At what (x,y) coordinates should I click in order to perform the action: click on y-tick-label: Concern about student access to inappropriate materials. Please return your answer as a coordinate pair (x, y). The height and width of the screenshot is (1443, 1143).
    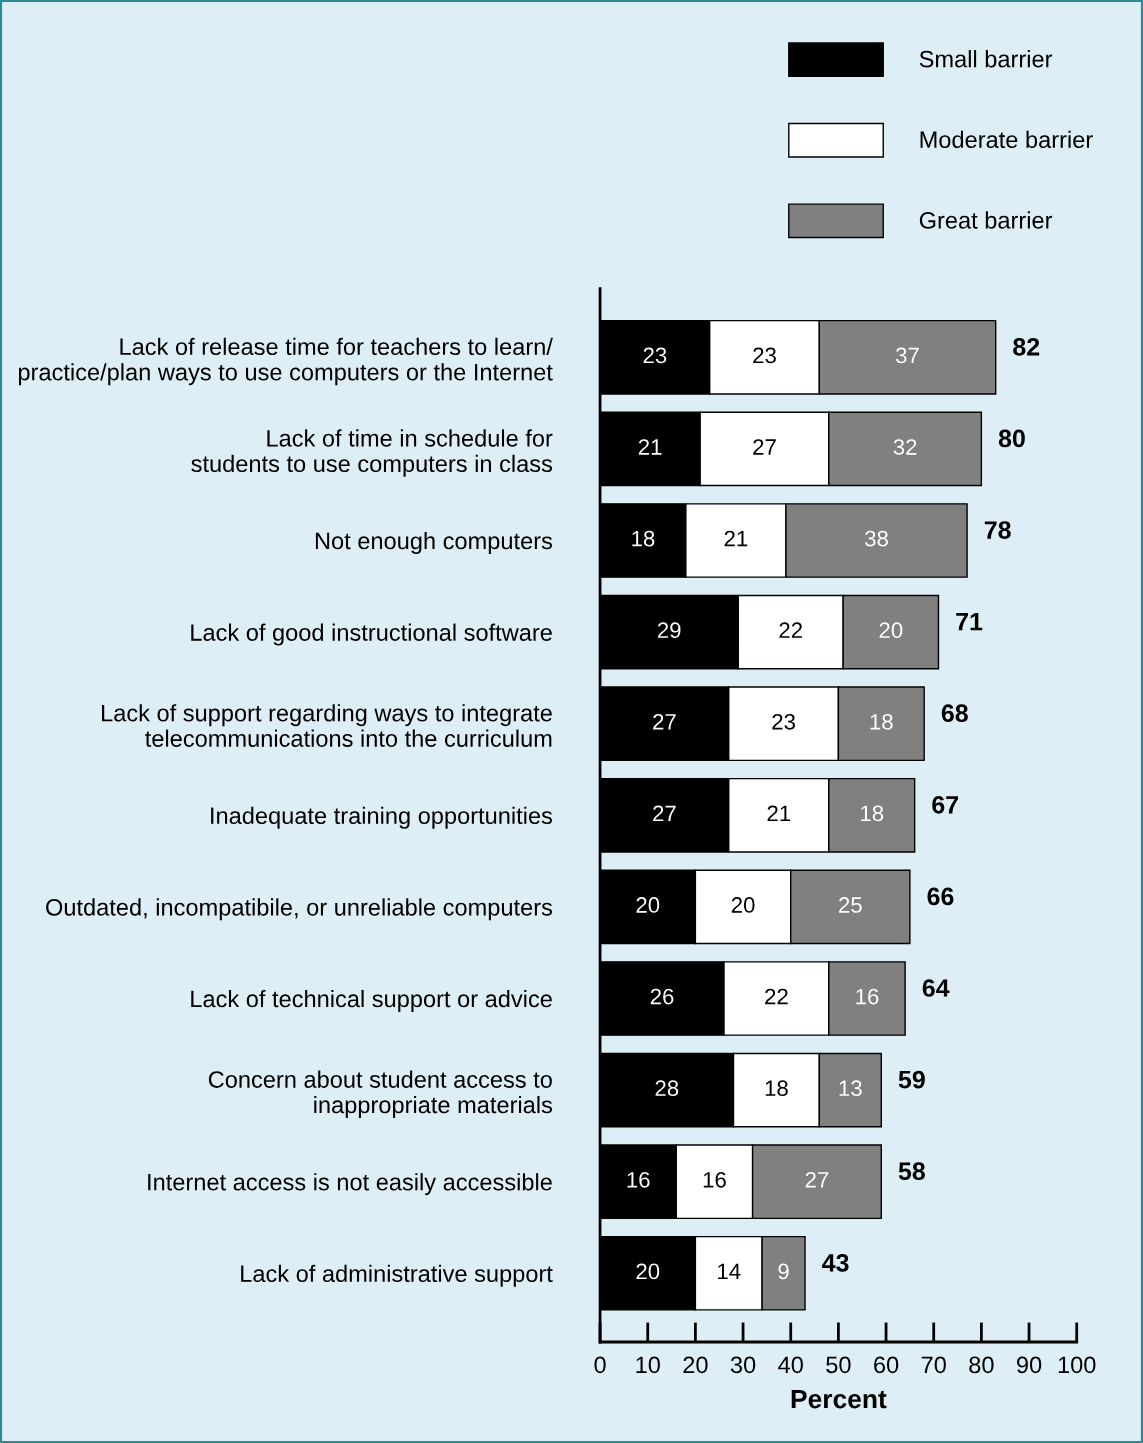
    Looking at the image, I should click on (380, 1094).